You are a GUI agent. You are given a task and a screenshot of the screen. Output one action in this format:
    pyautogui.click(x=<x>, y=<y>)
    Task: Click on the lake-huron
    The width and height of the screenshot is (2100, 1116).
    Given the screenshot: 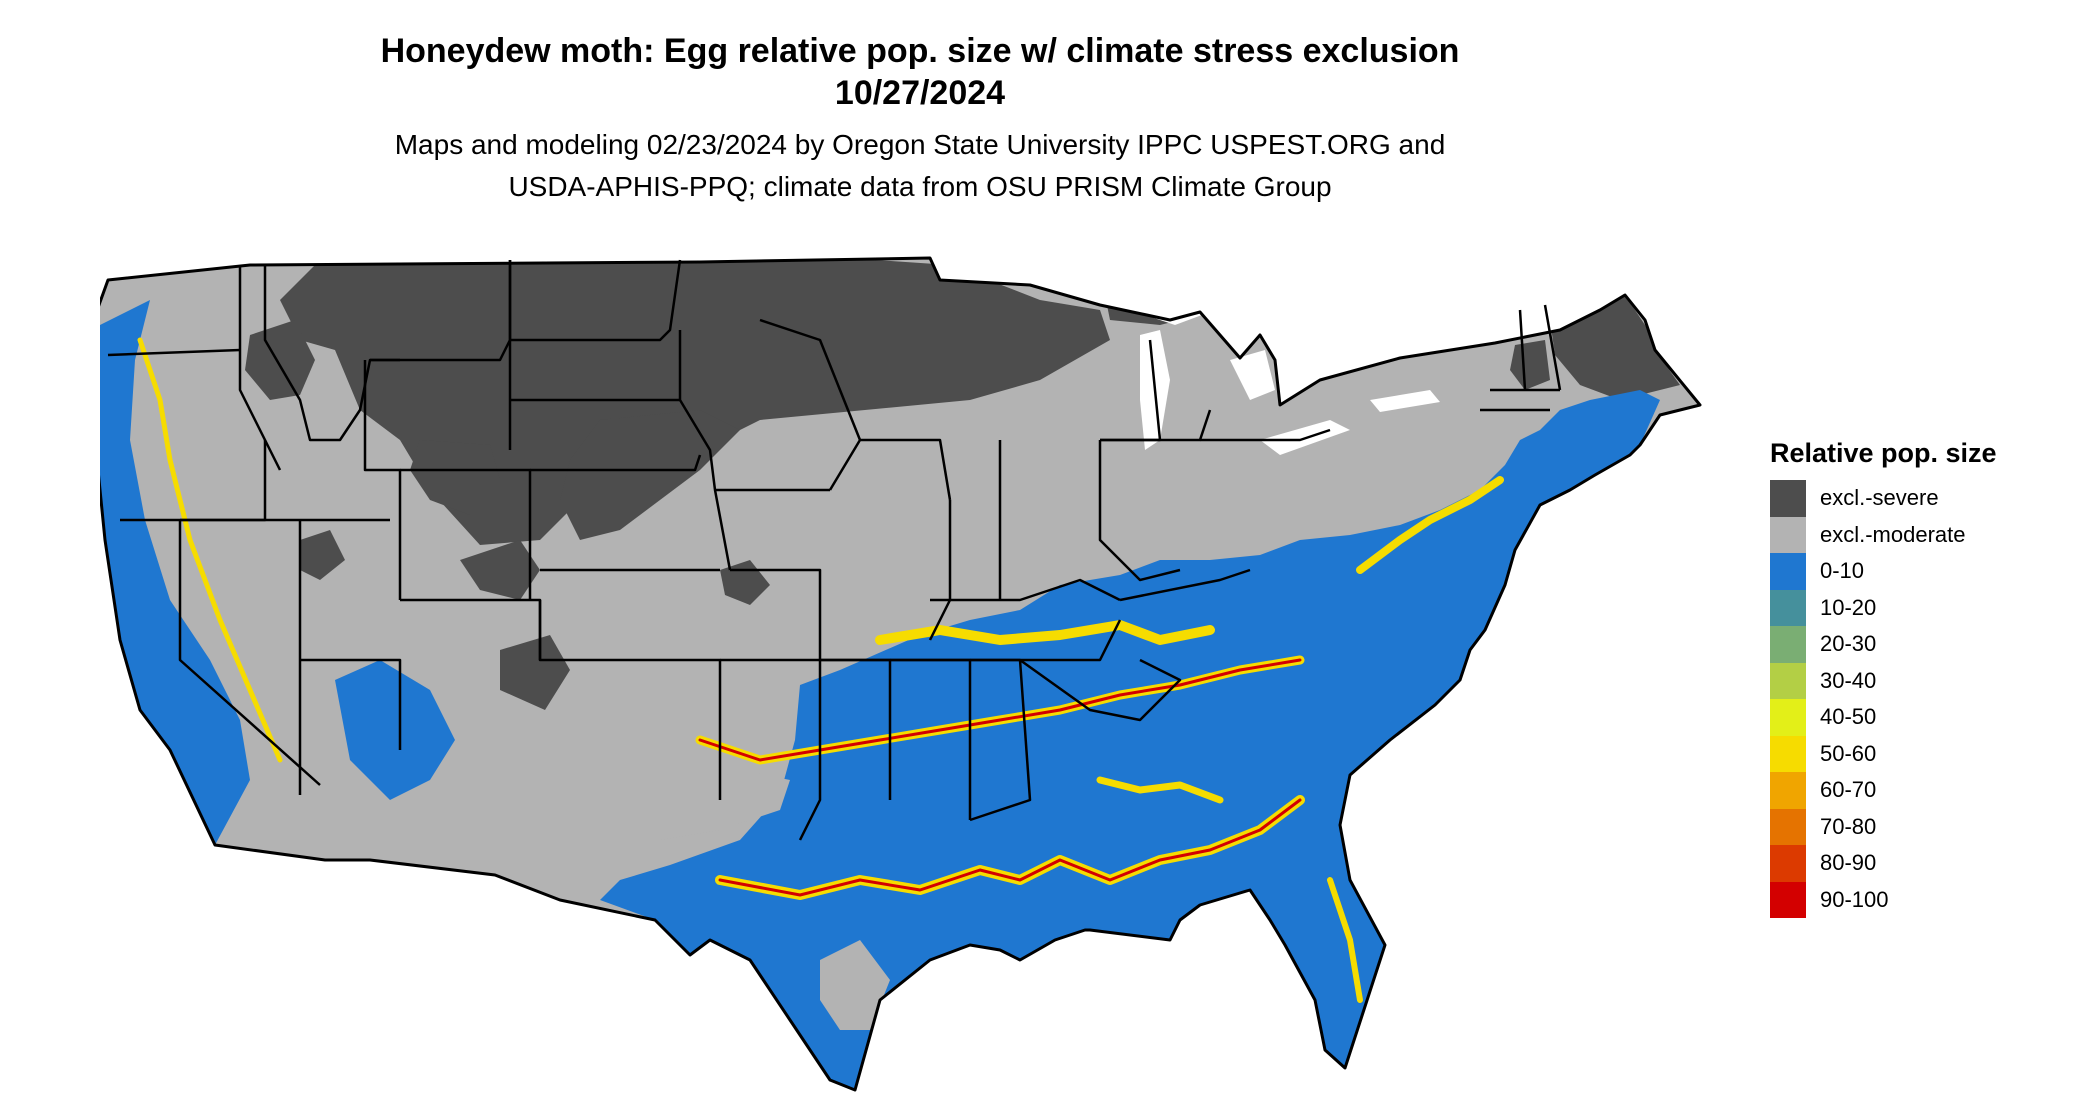 What is the action you would take?
    pyautogui.click(x=1252, y=375)
    